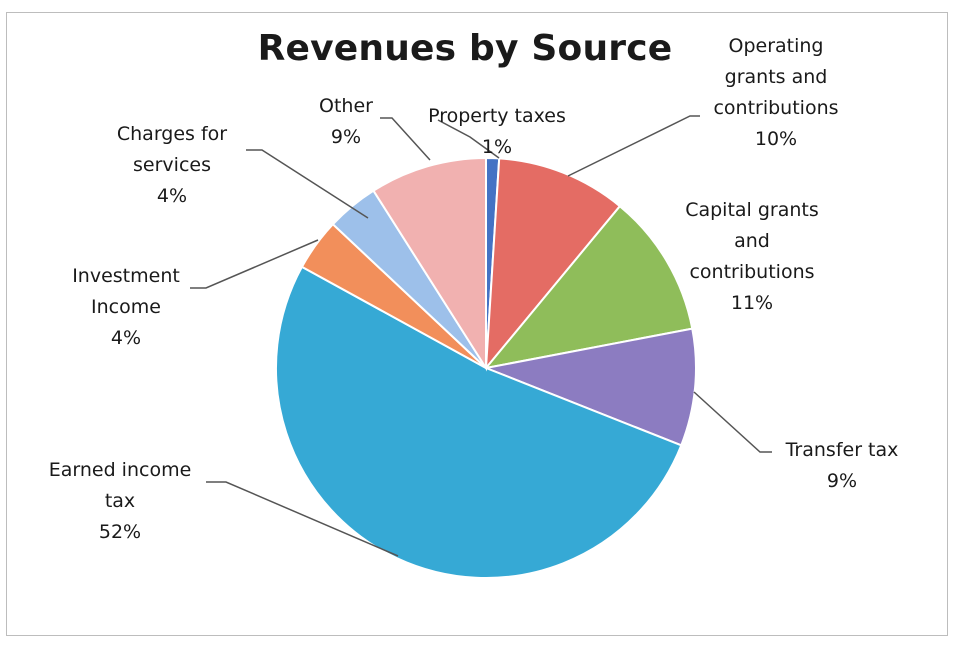  Describe the element at coordinates (126, 276) in the screenshot. I see `slice-name-line-5-0: Investment` at that location.